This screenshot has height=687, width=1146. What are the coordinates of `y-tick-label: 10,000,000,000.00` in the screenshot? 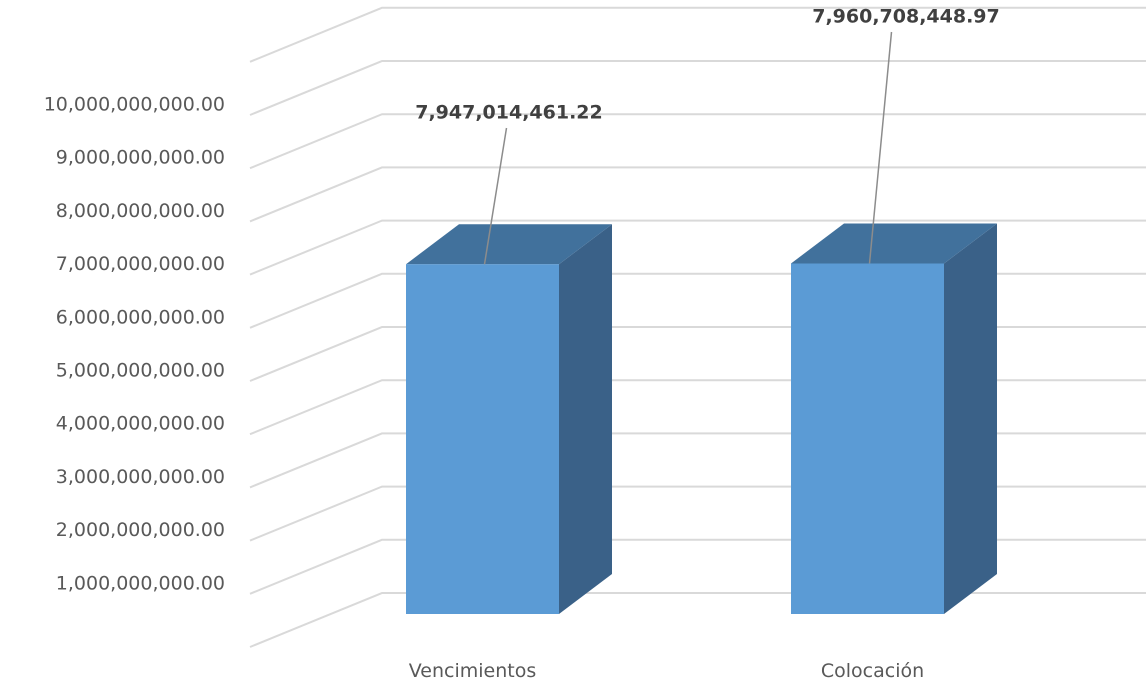 It's located at (134, 105).